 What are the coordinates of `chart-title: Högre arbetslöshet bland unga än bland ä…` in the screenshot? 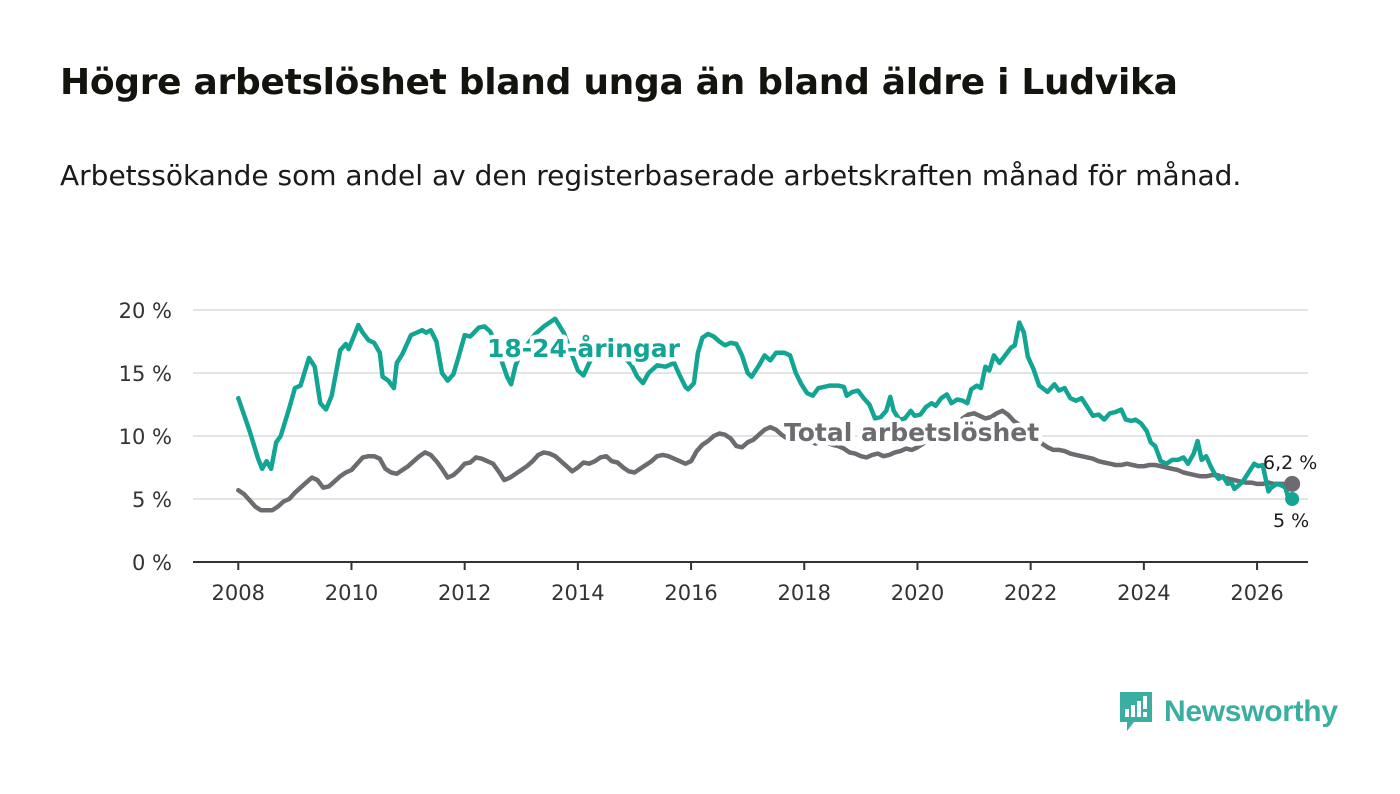 It's located at (619, 82).